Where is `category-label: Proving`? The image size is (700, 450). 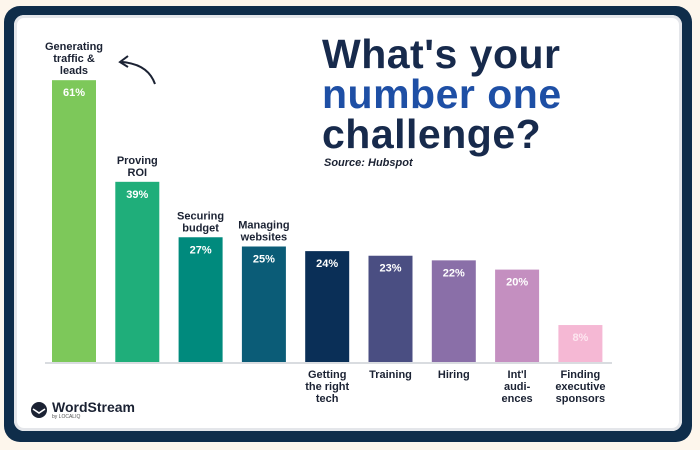
category-label: Proving is located at coordinates (137, 161).